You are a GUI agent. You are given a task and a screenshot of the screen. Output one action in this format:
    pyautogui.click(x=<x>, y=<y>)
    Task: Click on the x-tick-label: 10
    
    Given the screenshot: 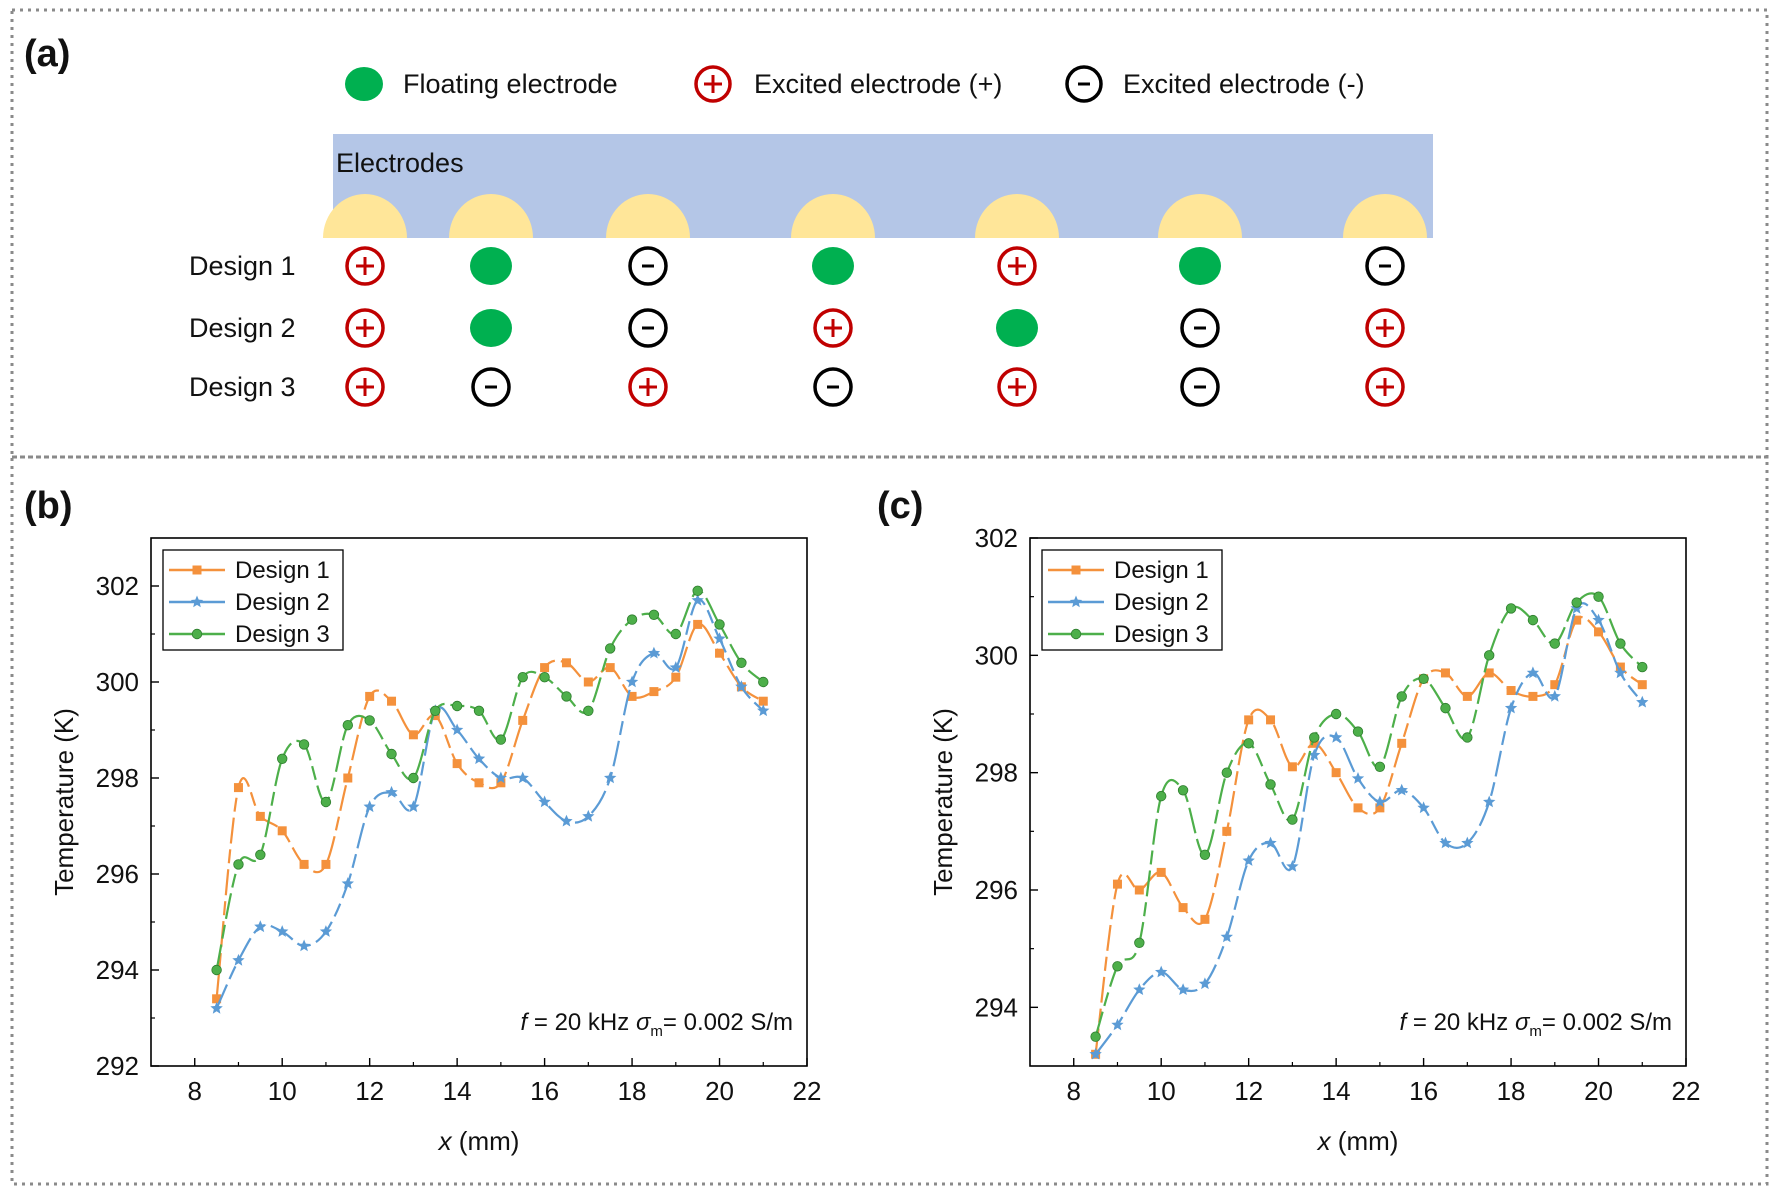 What is the action you would take?
    pyautogui.click(x=282, y=1091)
    